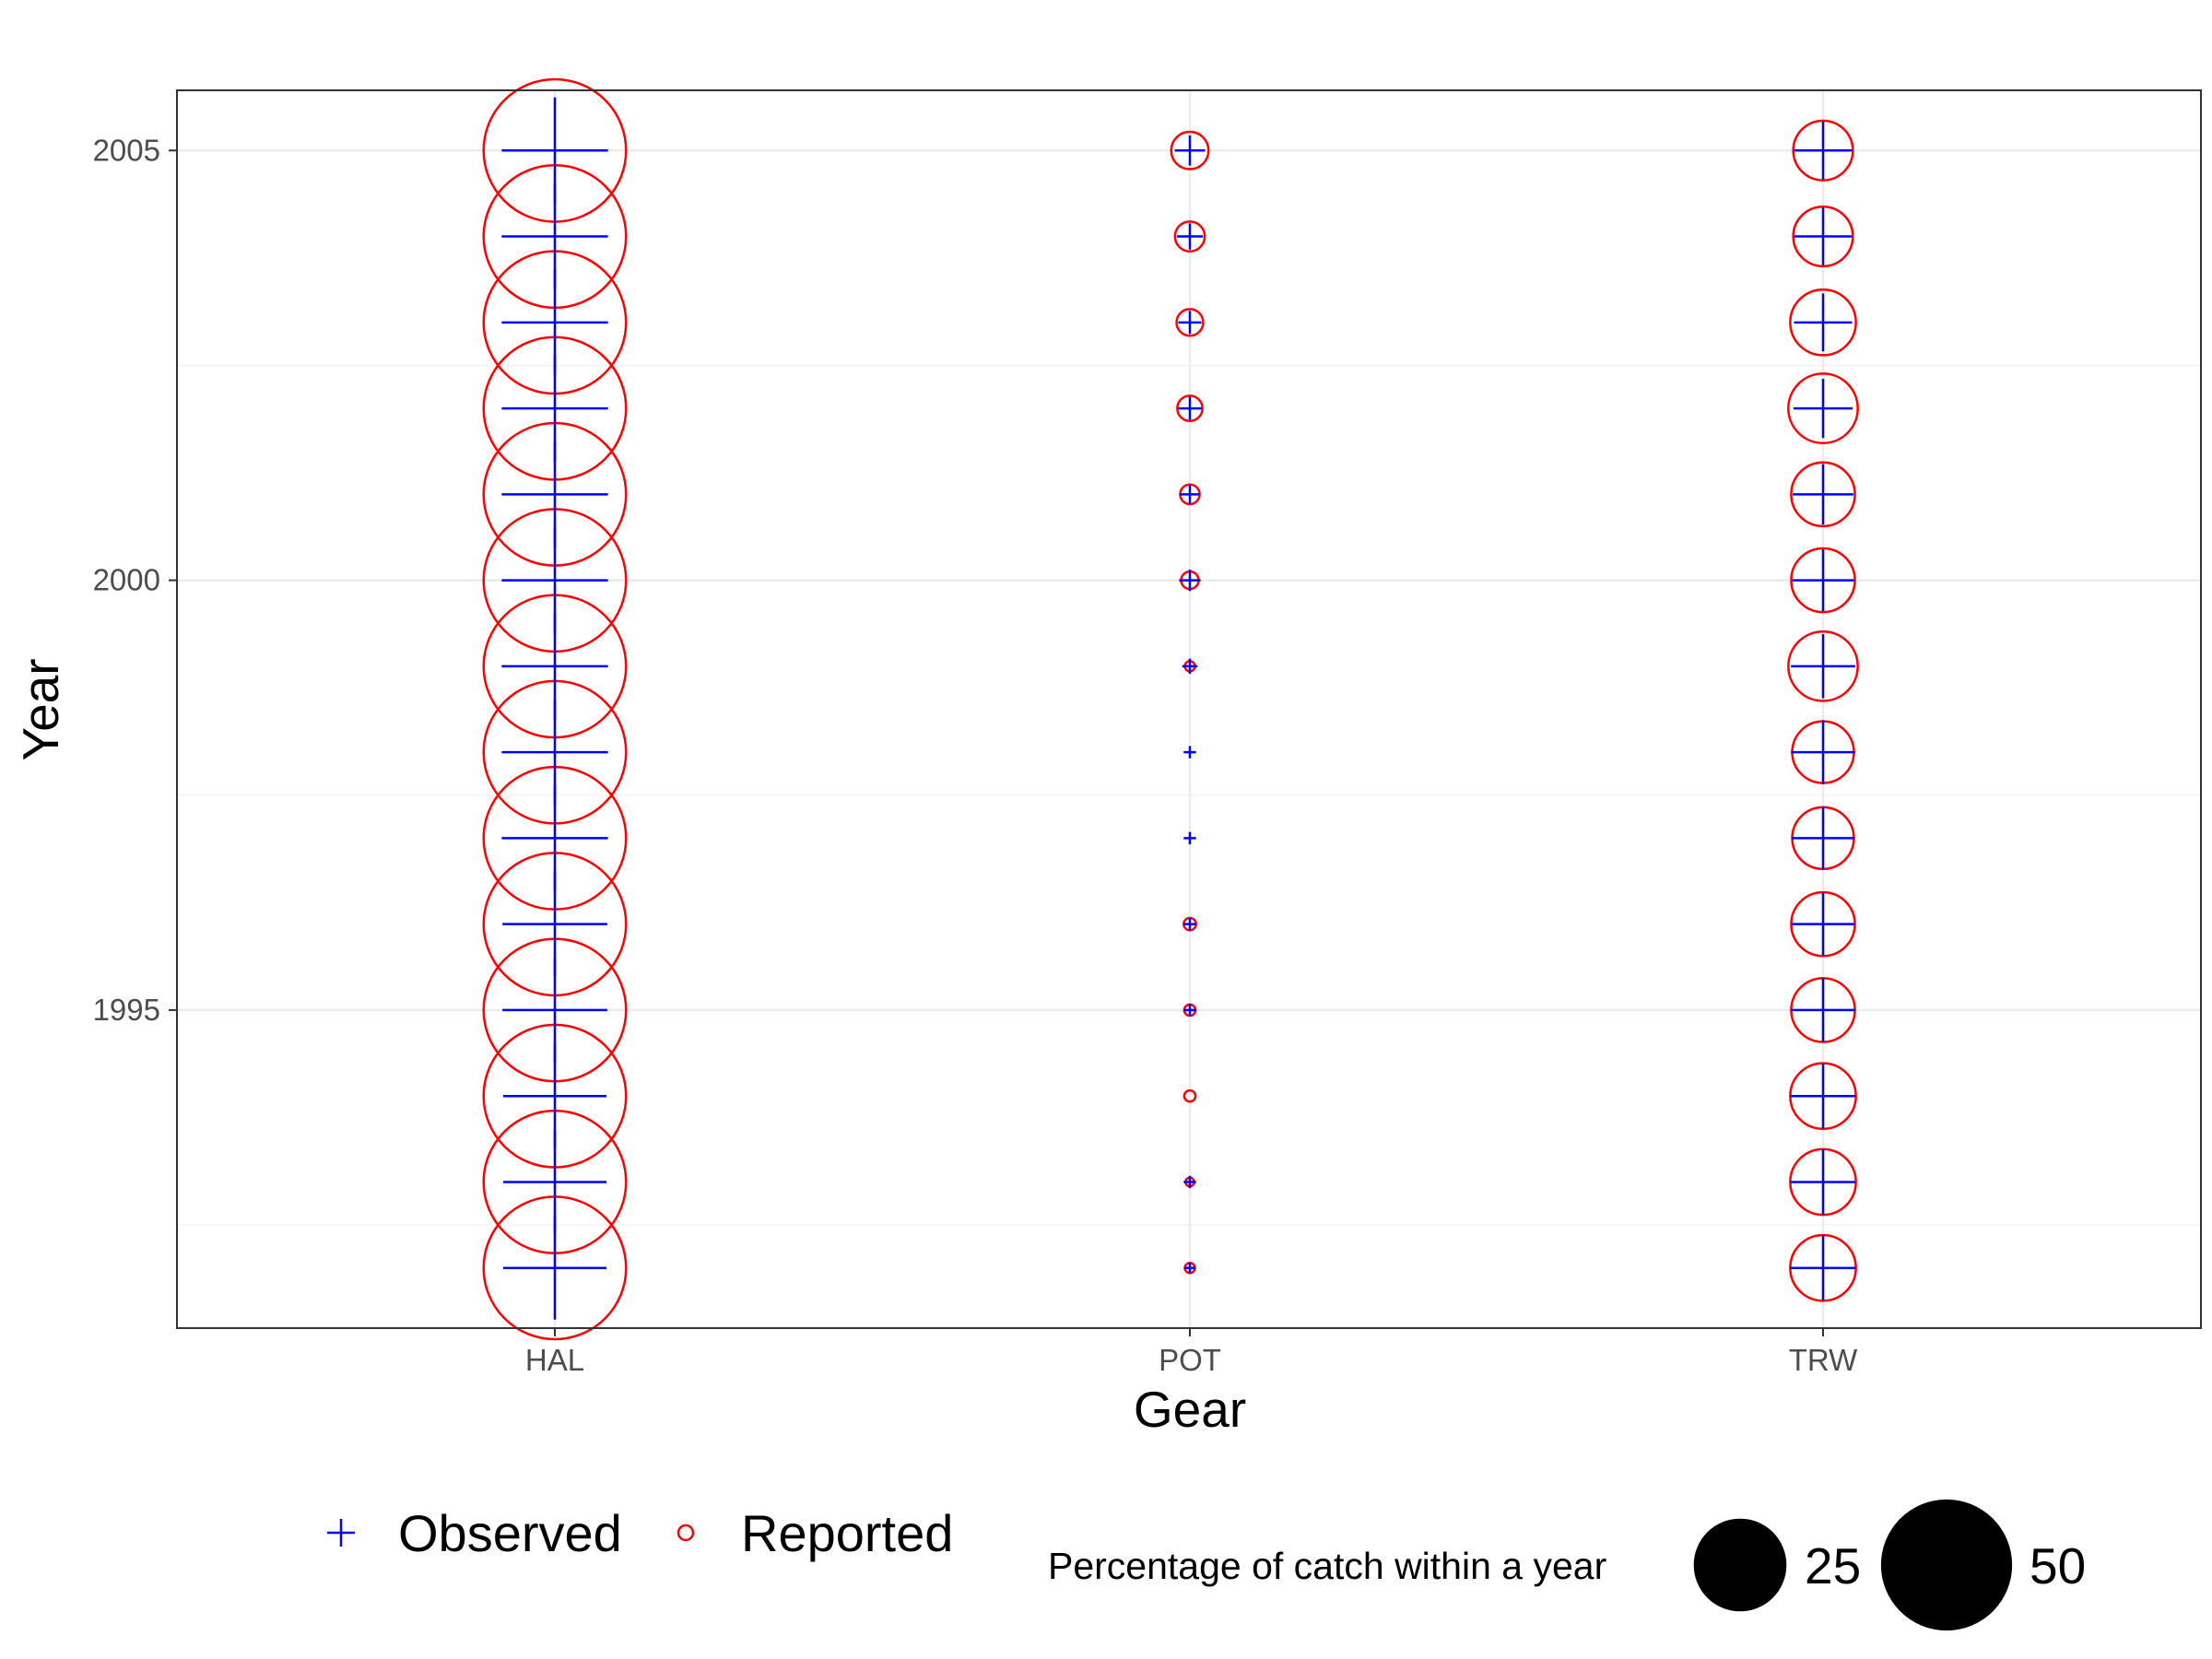 This screenshot has width=2212, height=1659. I want to click on legend-key-reported, so click(686, 1533).